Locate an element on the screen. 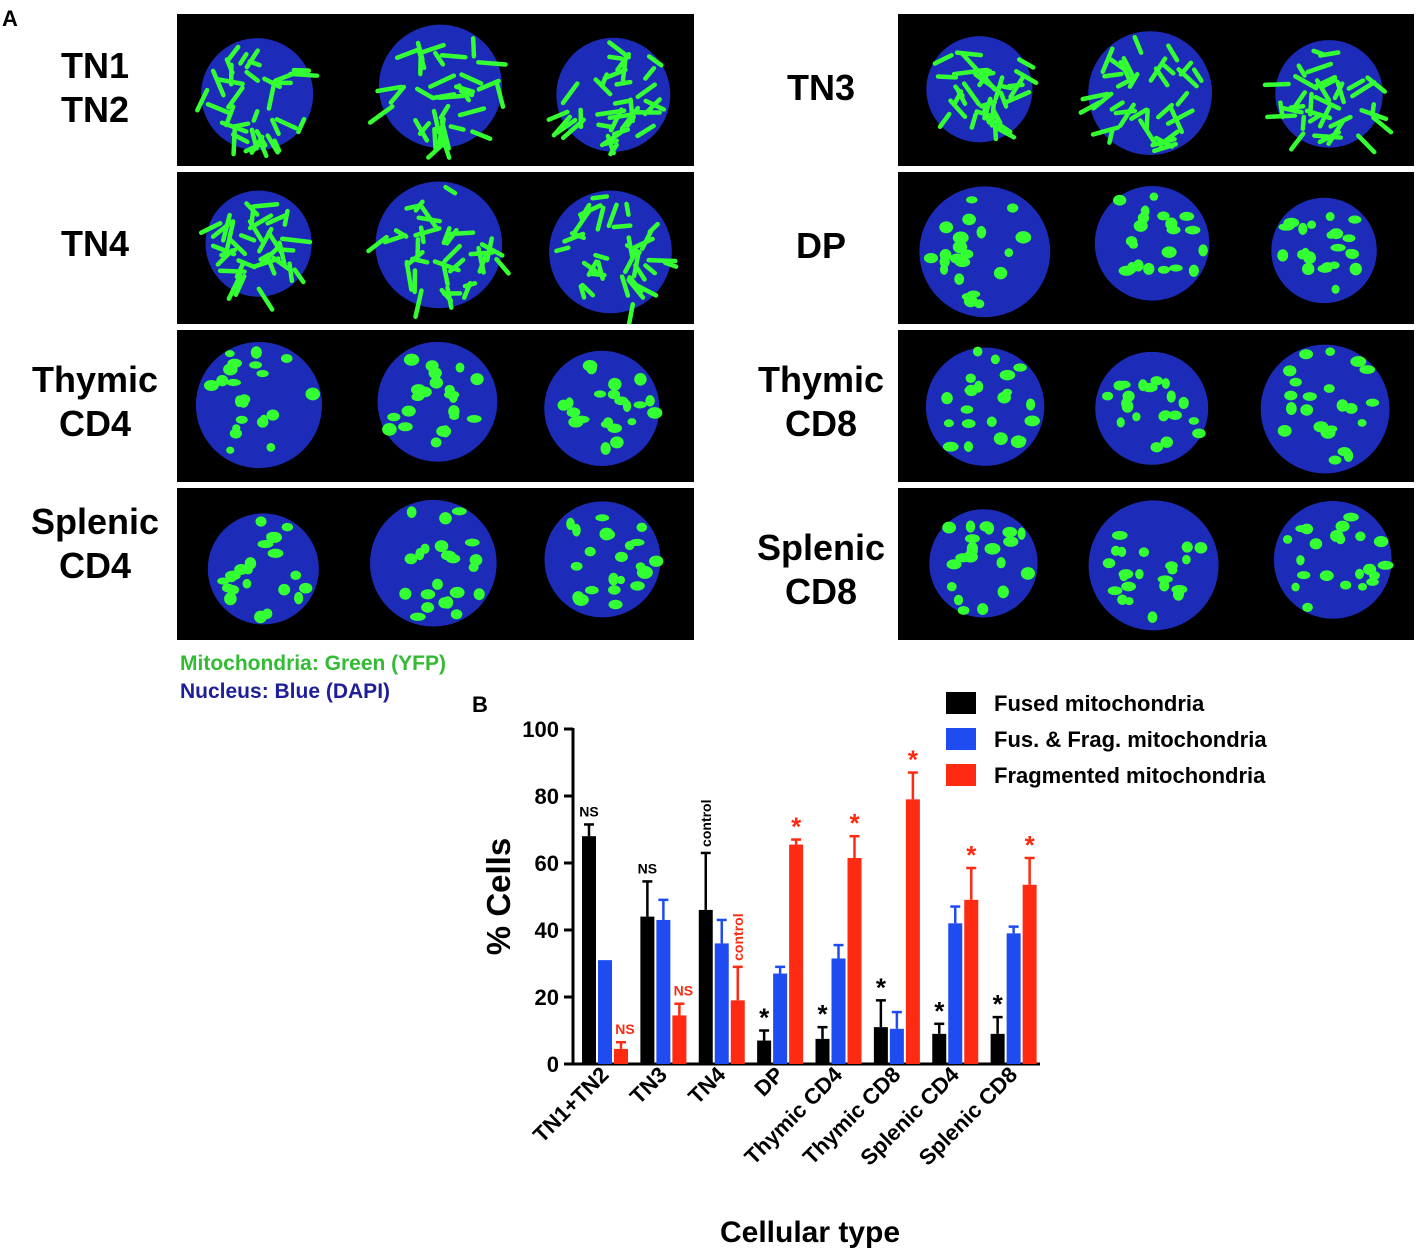 Image resolution: width=1417 pixels, height=1253 pixels. y-axis-label: % Cells is located at coordinates (498, 896).